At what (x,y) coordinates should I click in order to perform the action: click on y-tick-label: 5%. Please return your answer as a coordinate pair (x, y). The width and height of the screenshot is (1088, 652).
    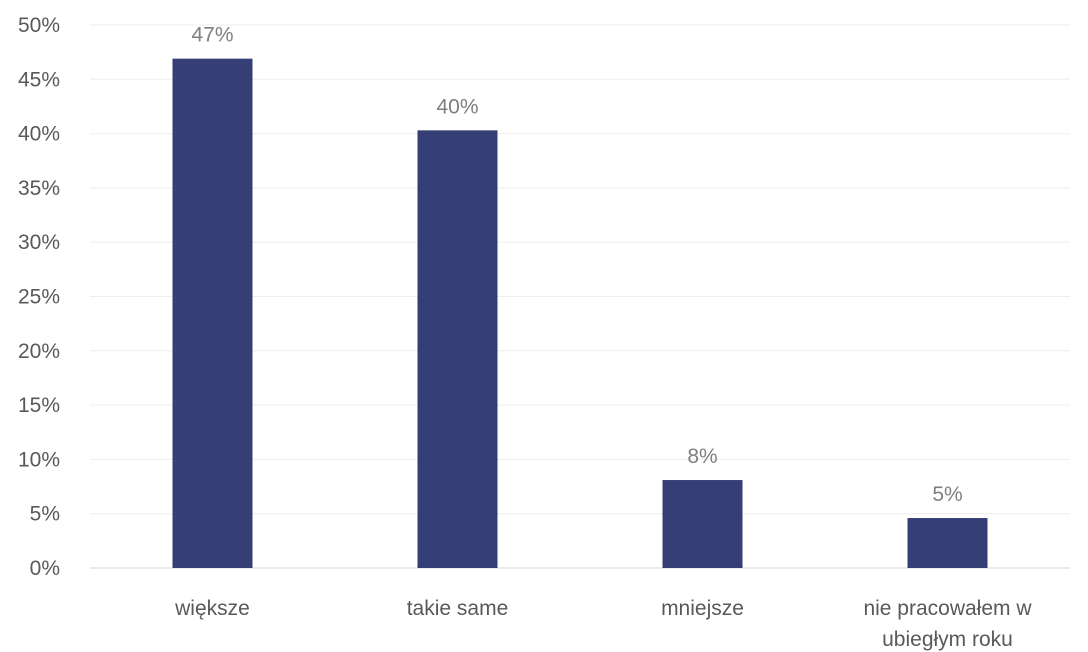
    Looking at the image, I should click on (45, 514).